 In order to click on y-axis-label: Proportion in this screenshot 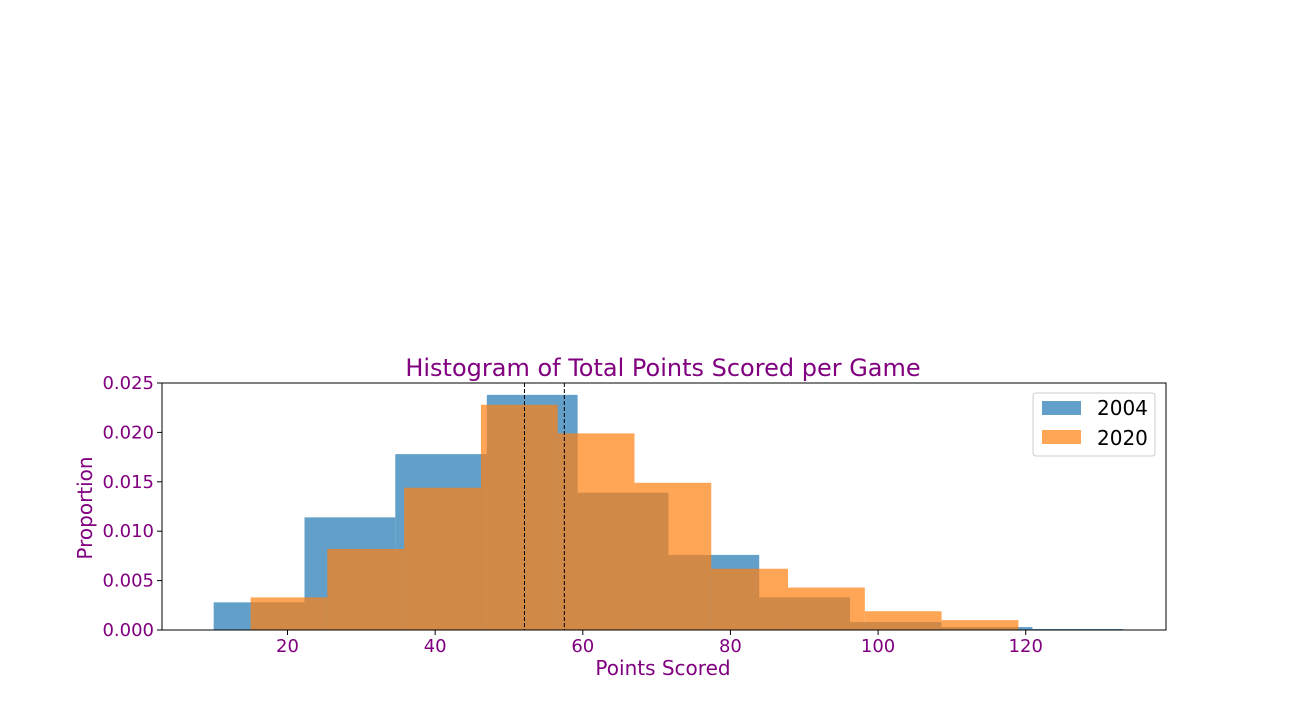, I will do `click(85, 507)`.